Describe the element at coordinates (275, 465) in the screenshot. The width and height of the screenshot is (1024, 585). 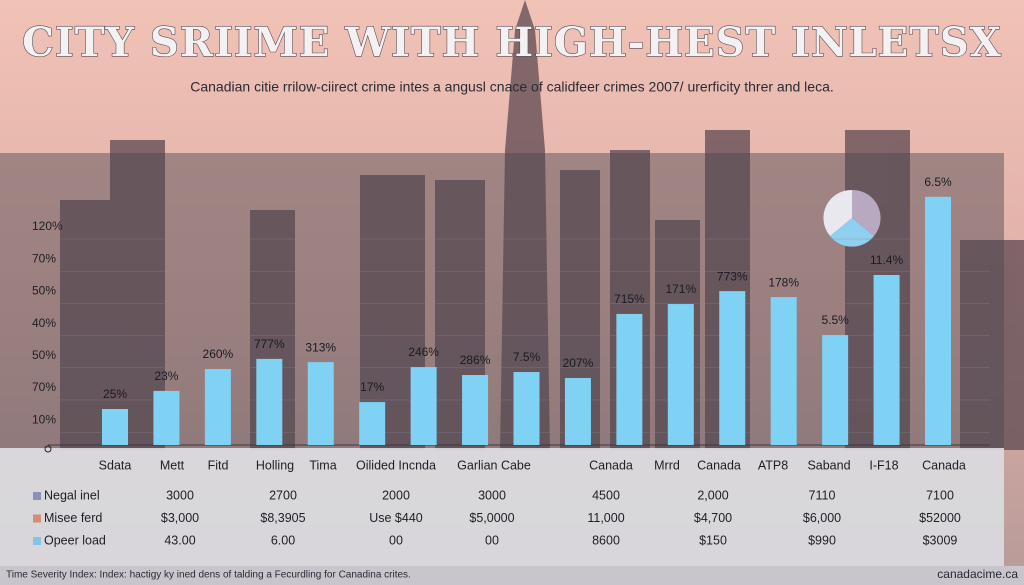
I see `table-header: Holling` at that location.